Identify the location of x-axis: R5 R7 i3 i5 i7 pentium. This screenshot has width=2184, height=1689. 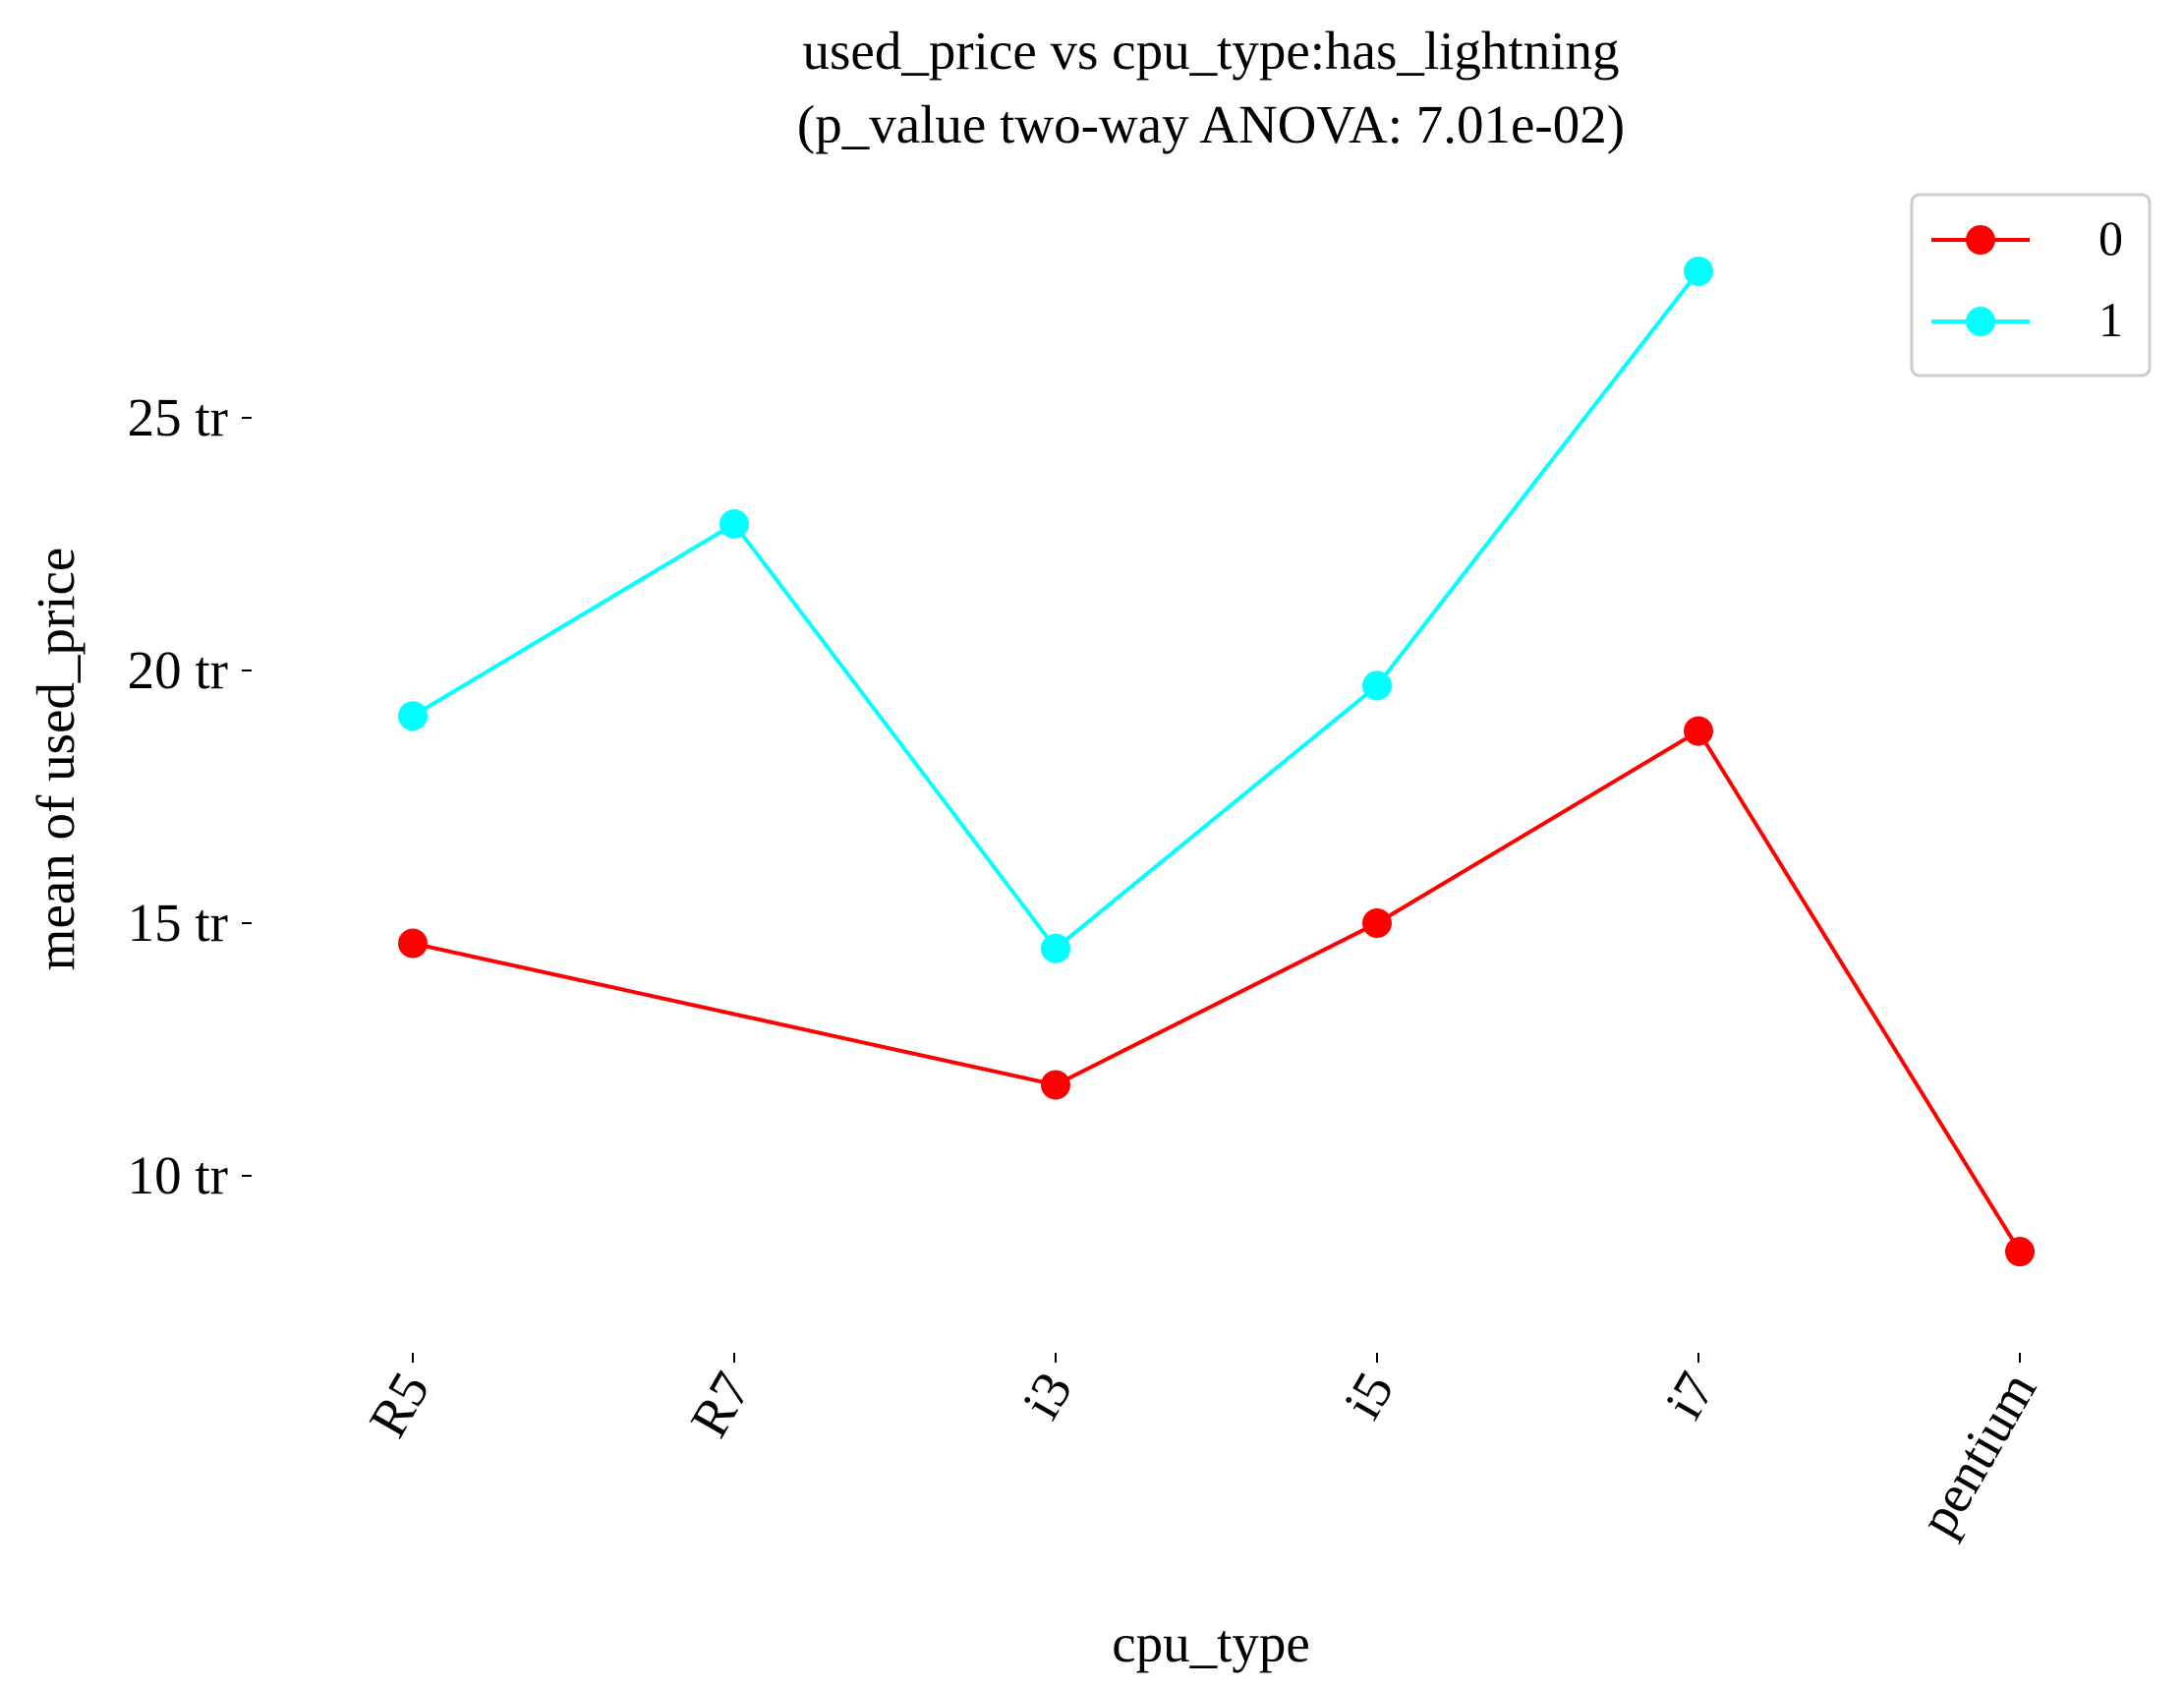
(1202, 1449).